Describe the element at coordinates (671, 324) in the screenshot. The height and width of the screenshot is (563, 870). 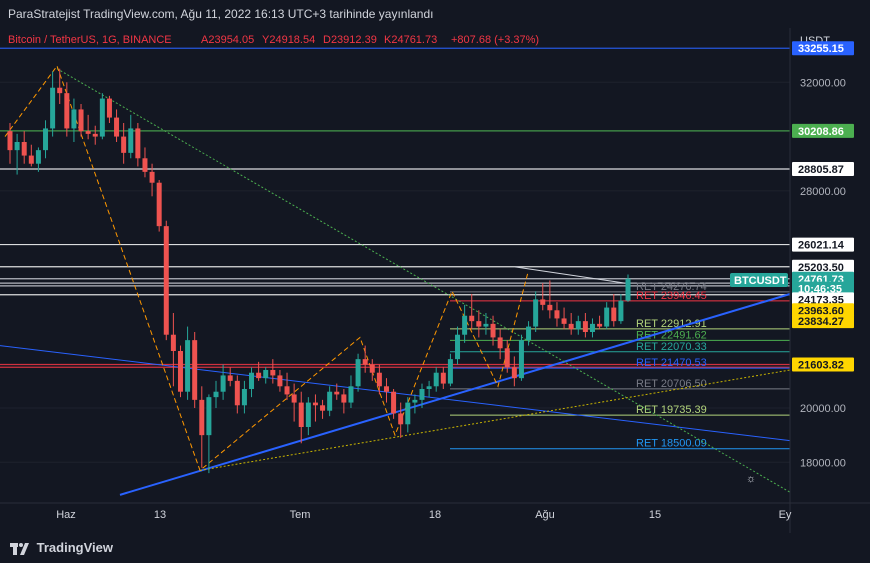
I see `fib-label: RET 22912.91` at that location.